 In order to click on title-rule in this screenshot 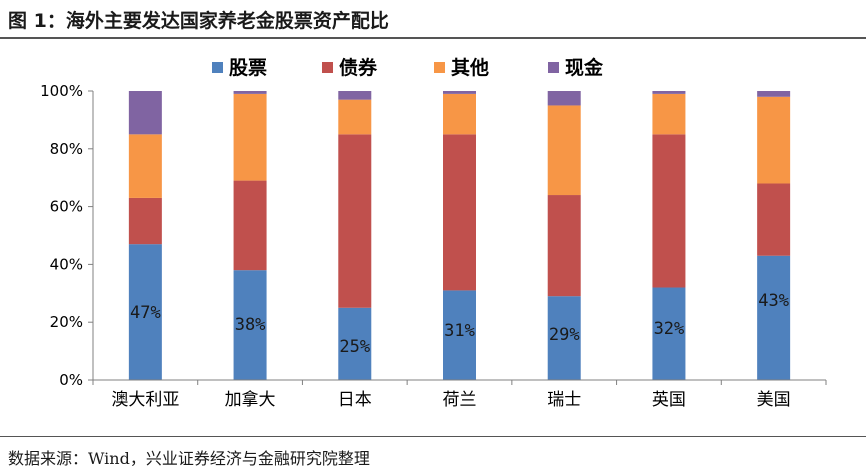, I will do `click(433, 38)`.